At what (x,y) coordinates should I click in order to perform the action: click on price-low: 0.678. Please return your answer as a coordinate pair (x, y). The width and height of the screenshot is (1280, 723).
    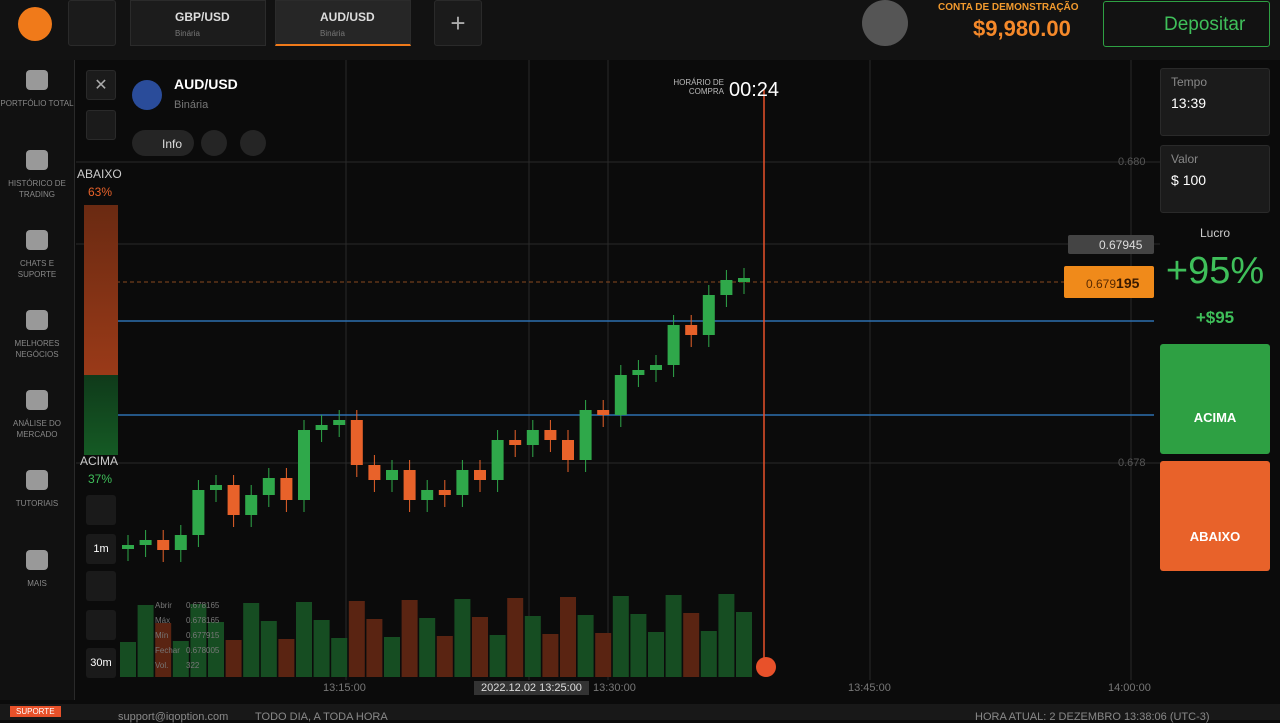
    Looking at the image, I should click on (1132, 463).